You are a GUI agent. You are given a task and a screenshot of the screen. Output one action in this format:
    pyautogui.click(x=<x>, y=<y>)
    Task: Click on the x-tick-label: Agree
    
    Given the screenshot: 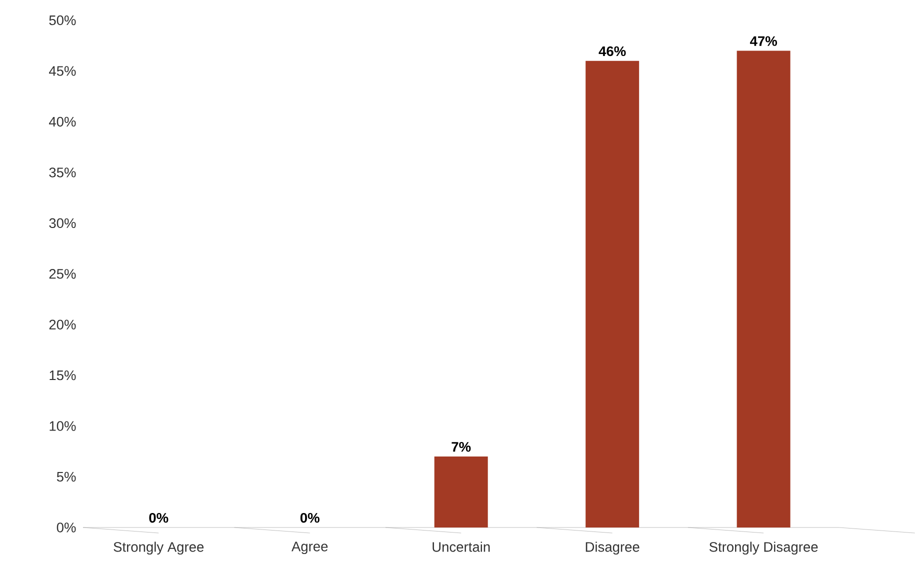 What is the action you would take?
    pyautogui.click(x=310, y=548)
    